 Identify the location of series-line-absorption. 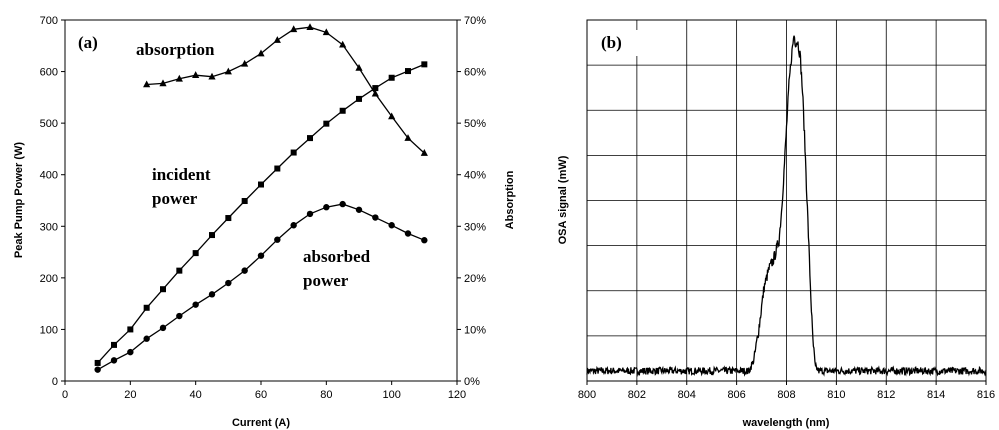
(285, 90).